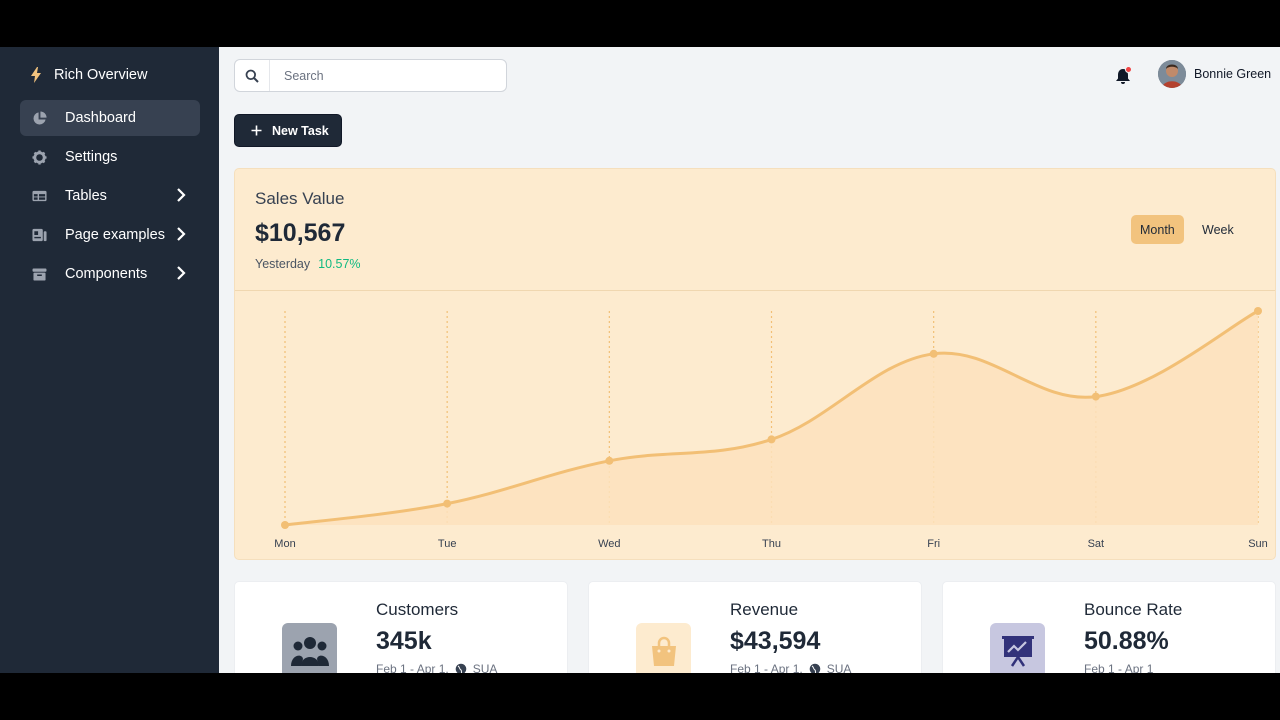  I want to click on sales-value: $10,567, so click(300, 233).